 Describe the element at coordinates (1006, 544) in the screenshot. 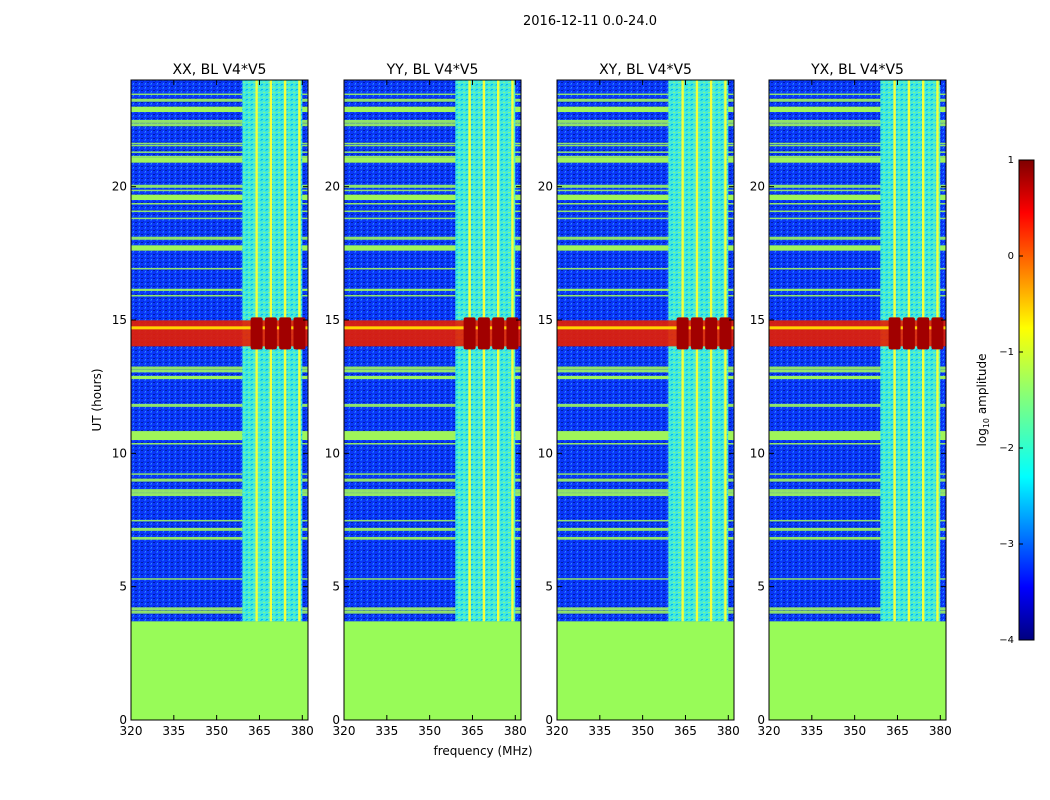

I see `colorbar-tick-label: −3` at that location.